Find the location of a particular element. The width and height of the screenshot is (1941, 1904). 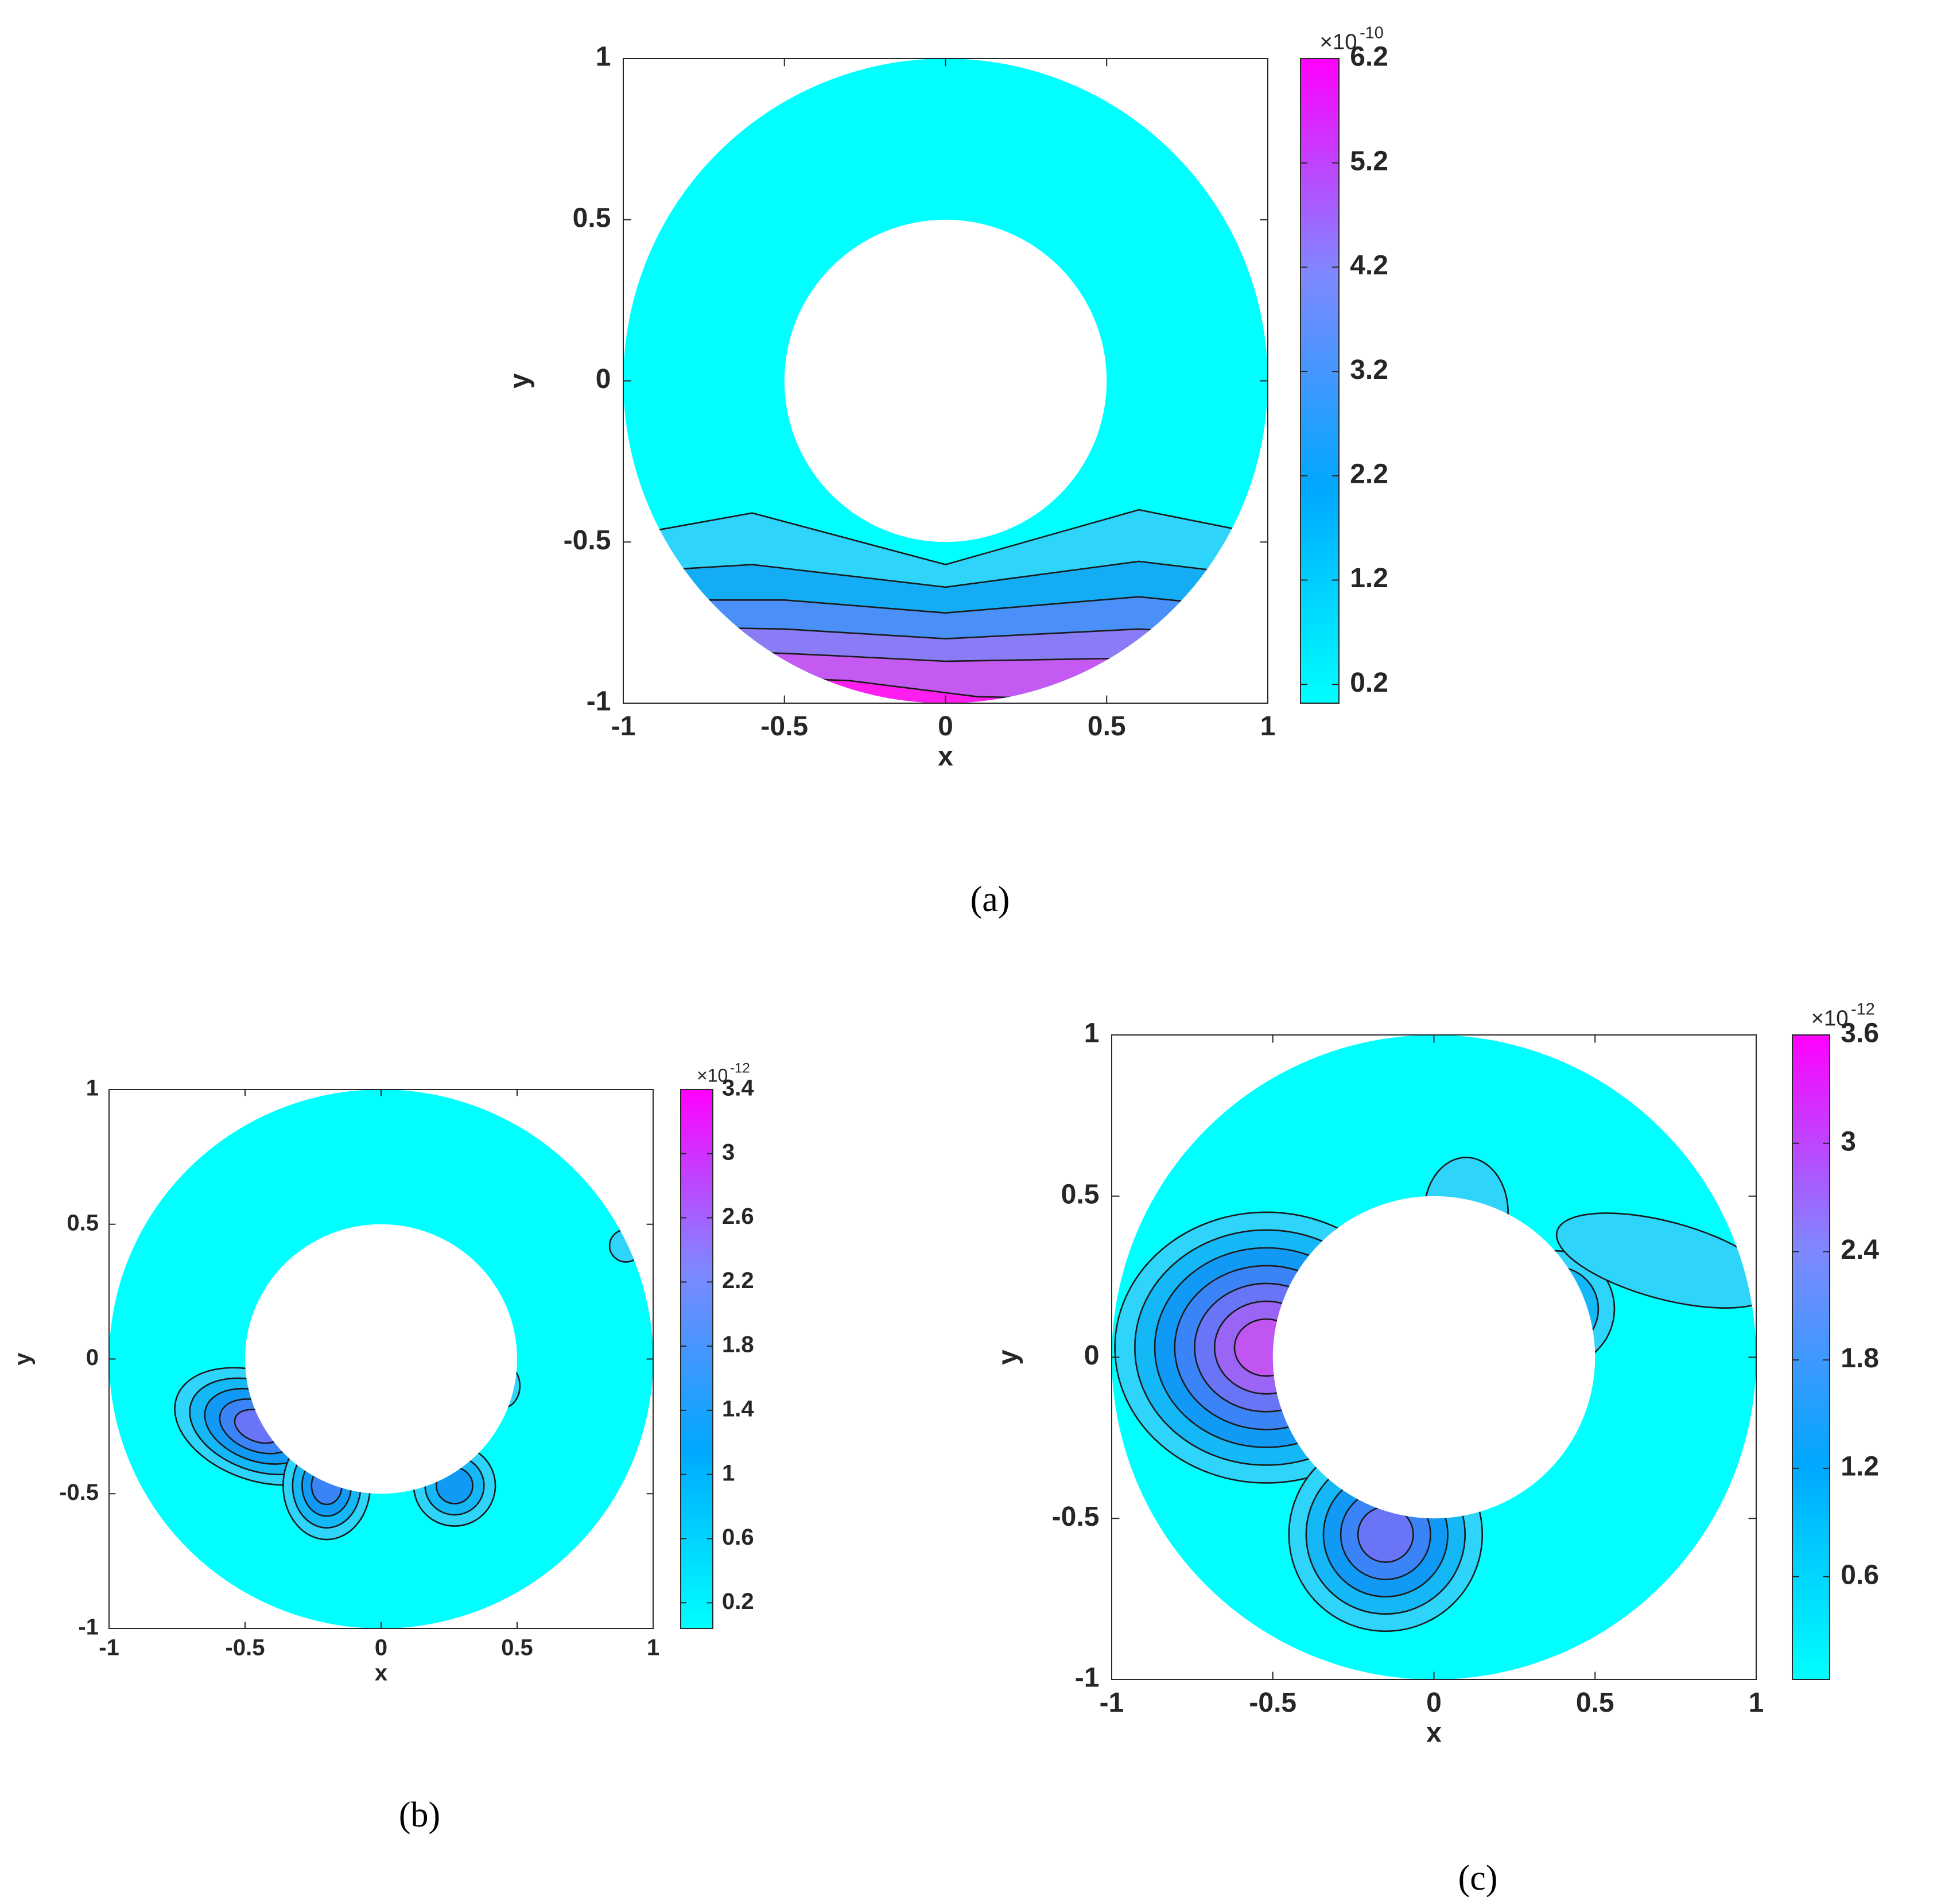

colorbar-tick-label: 2.6 is located at coordinates (738, 1216).